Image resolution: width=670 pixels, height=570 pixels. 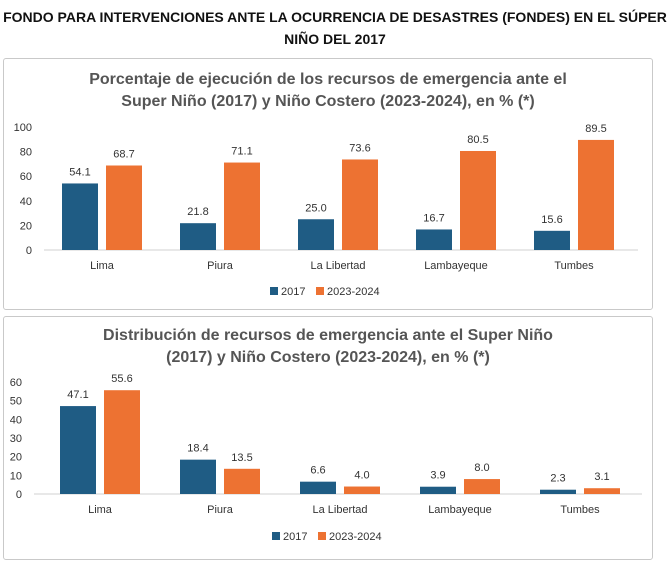 I want to click on y-tick-label: 80, so click(x=26, y=153).